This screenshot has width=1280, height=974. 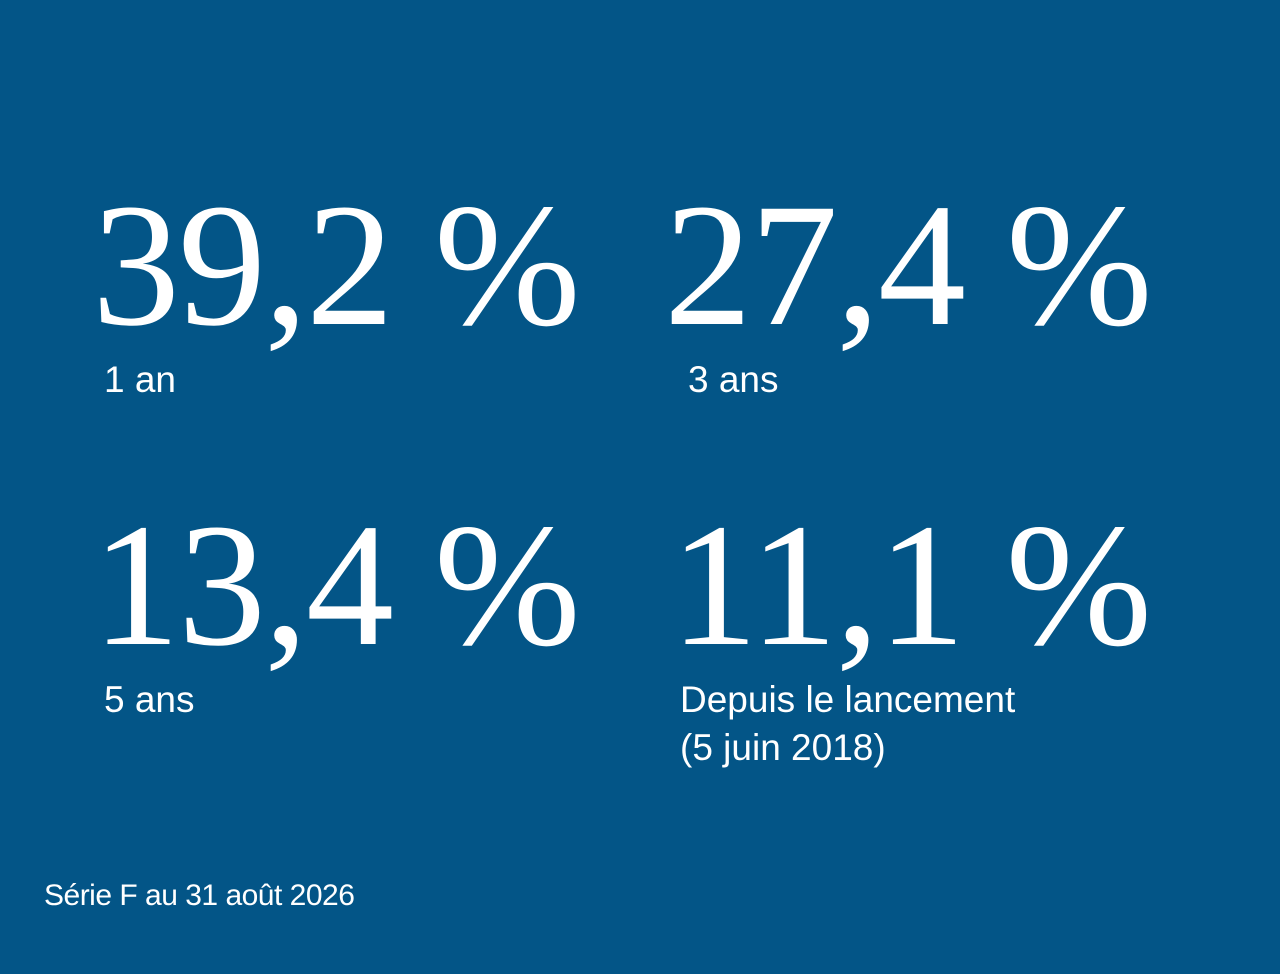 I want to click on stat-5-years: 13,4 % 5 ans, so click(x=336, y=605).